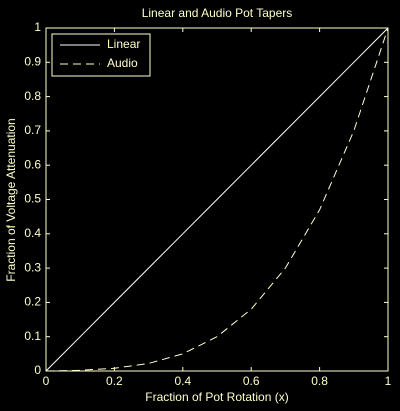 The height and width of the screenshot is (411, 400). Describe the element at coordinates (182, 381) in the screenshot. I see `x-tick-label: 0.4` at that location.